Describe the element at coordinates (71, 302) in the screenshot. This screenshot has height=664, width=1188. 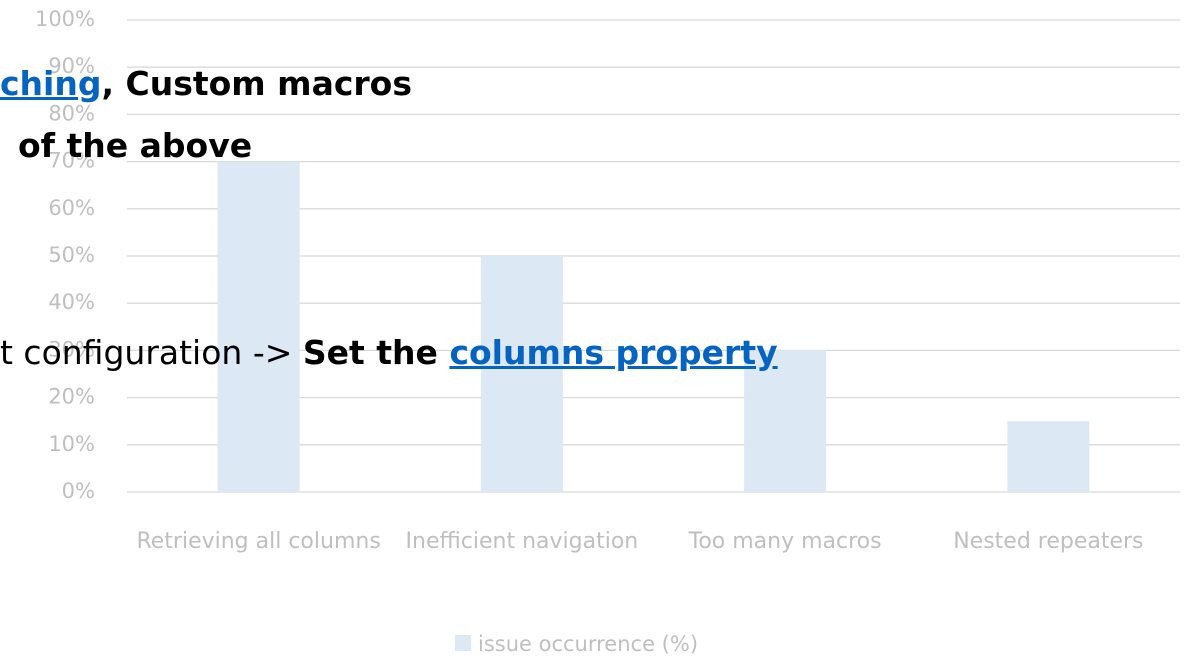
I see `y-tick-label: 40%` at that location.